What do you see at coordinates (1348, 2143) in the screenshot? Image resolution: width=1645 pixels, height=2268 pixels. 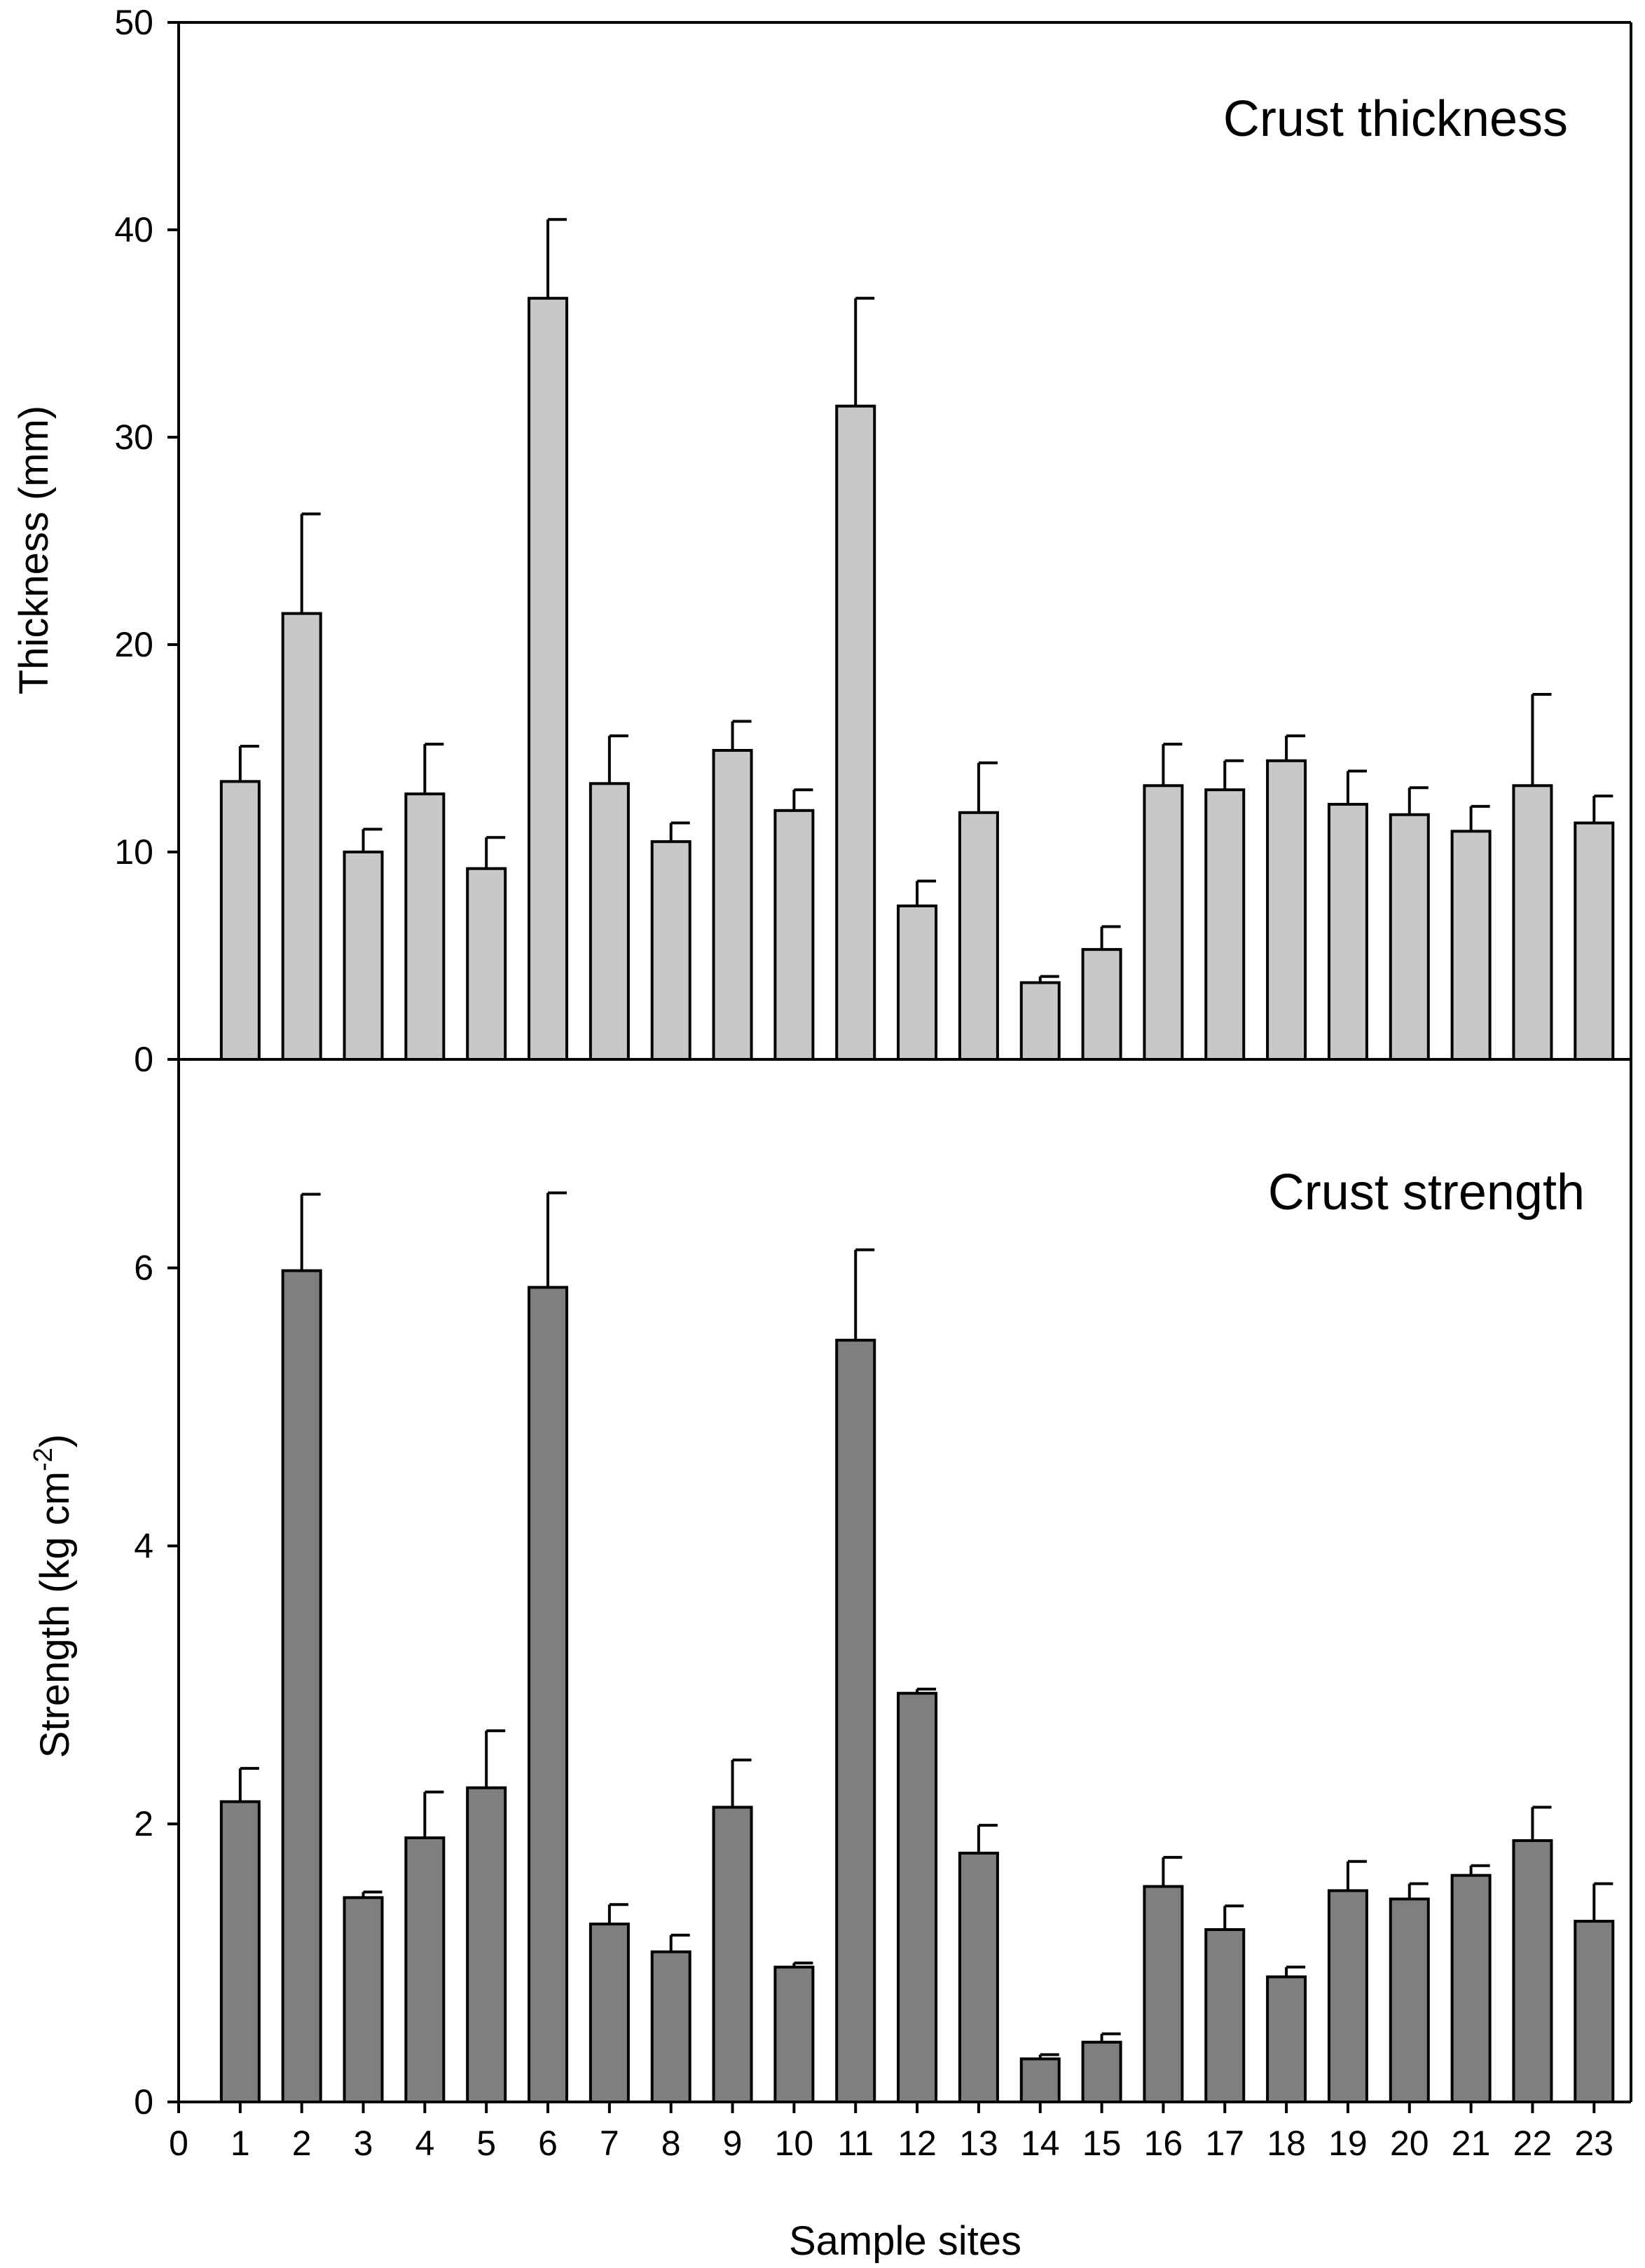 I see `x-tick-label: 19` at bounding box center [1348, 2143].